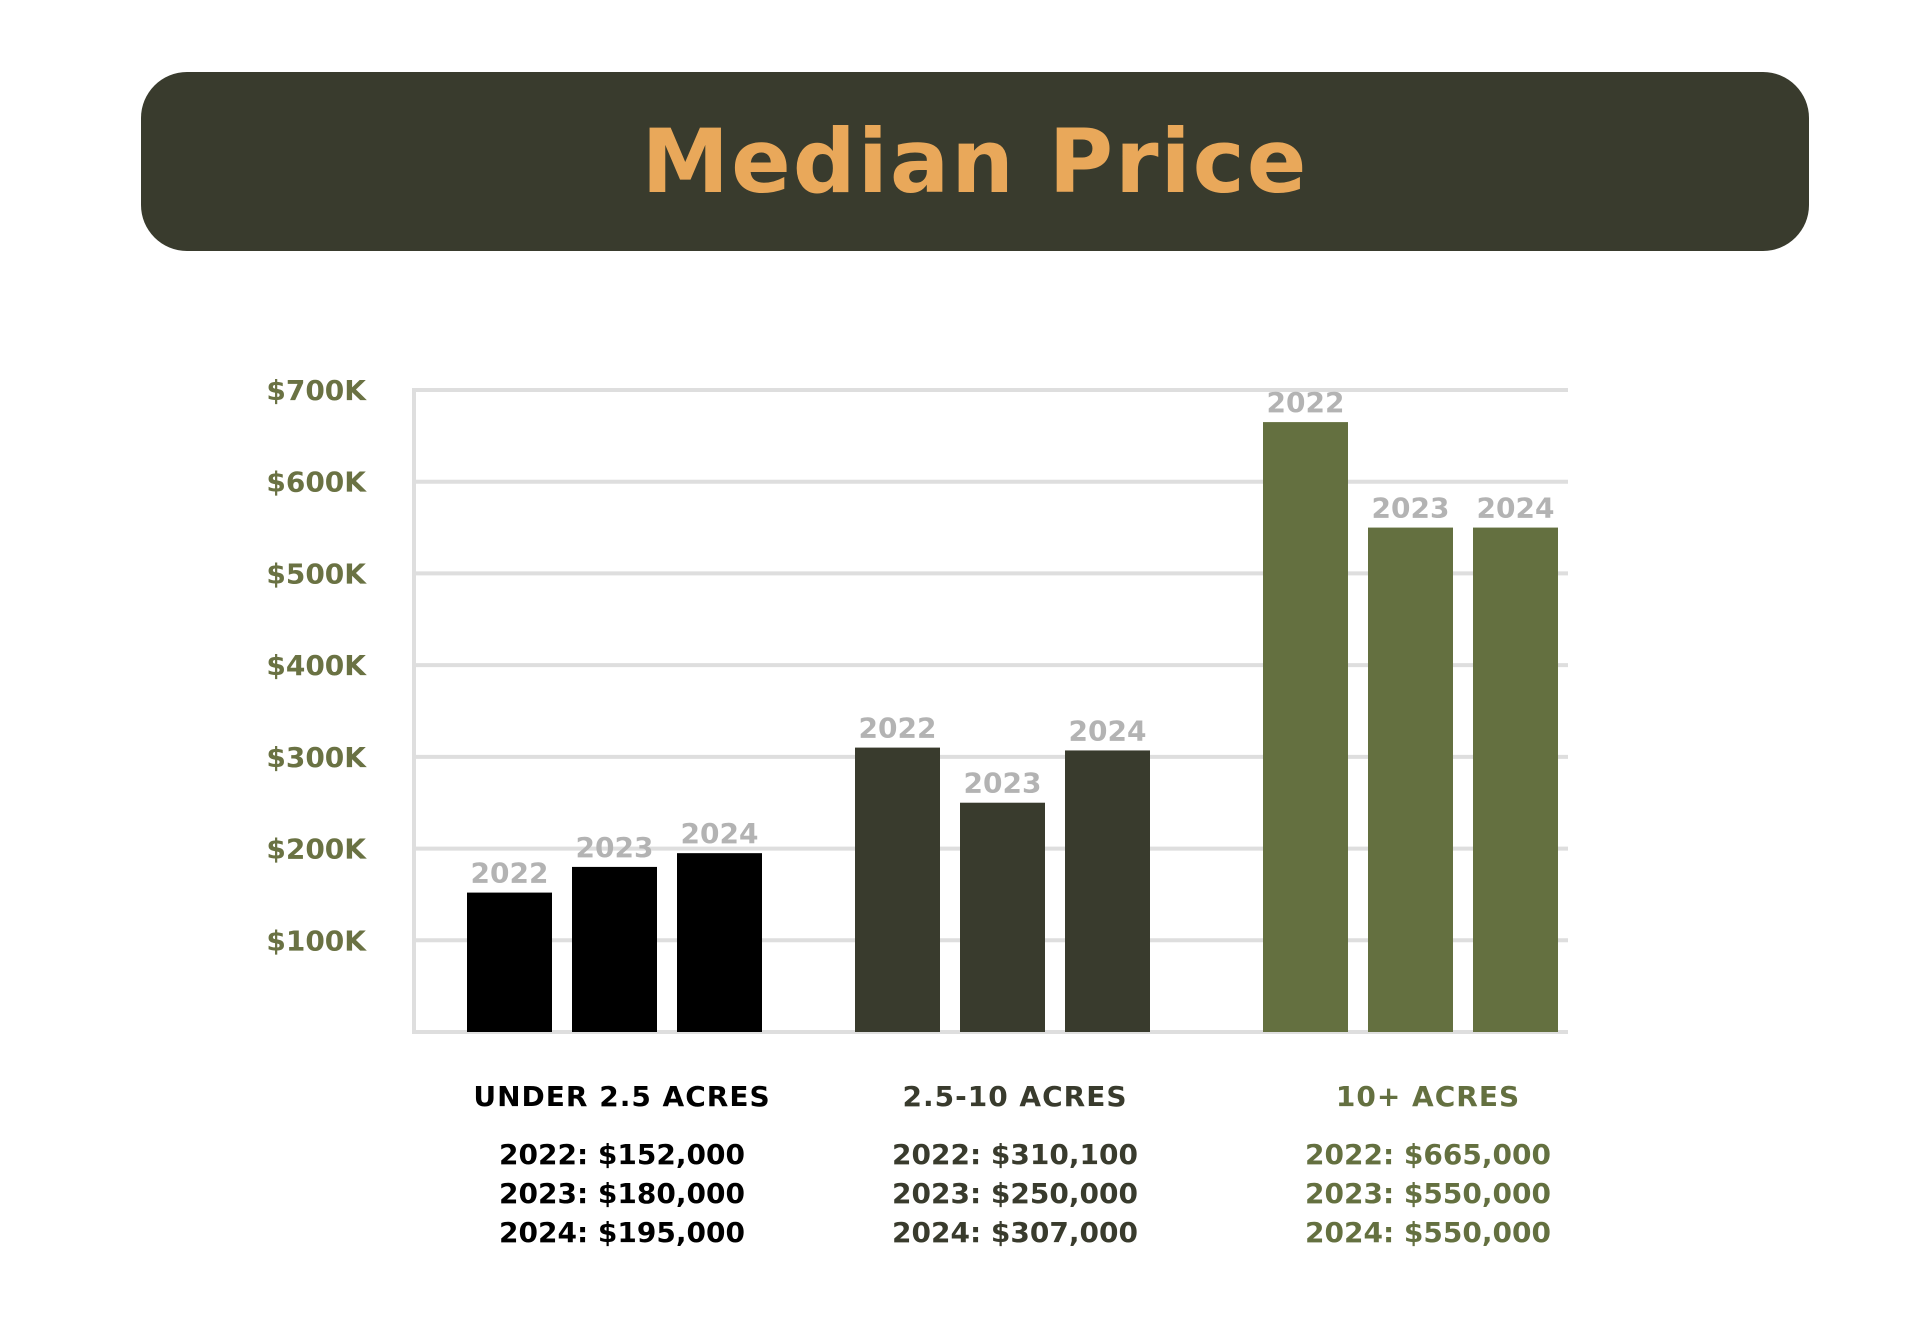 This screenshot has width=1920, height=1344. What do you see at coordinates (1428, 1154) in the screenshot?
I see `summary-line: 2022: $665,000` at bounding box center [1428, 1154].